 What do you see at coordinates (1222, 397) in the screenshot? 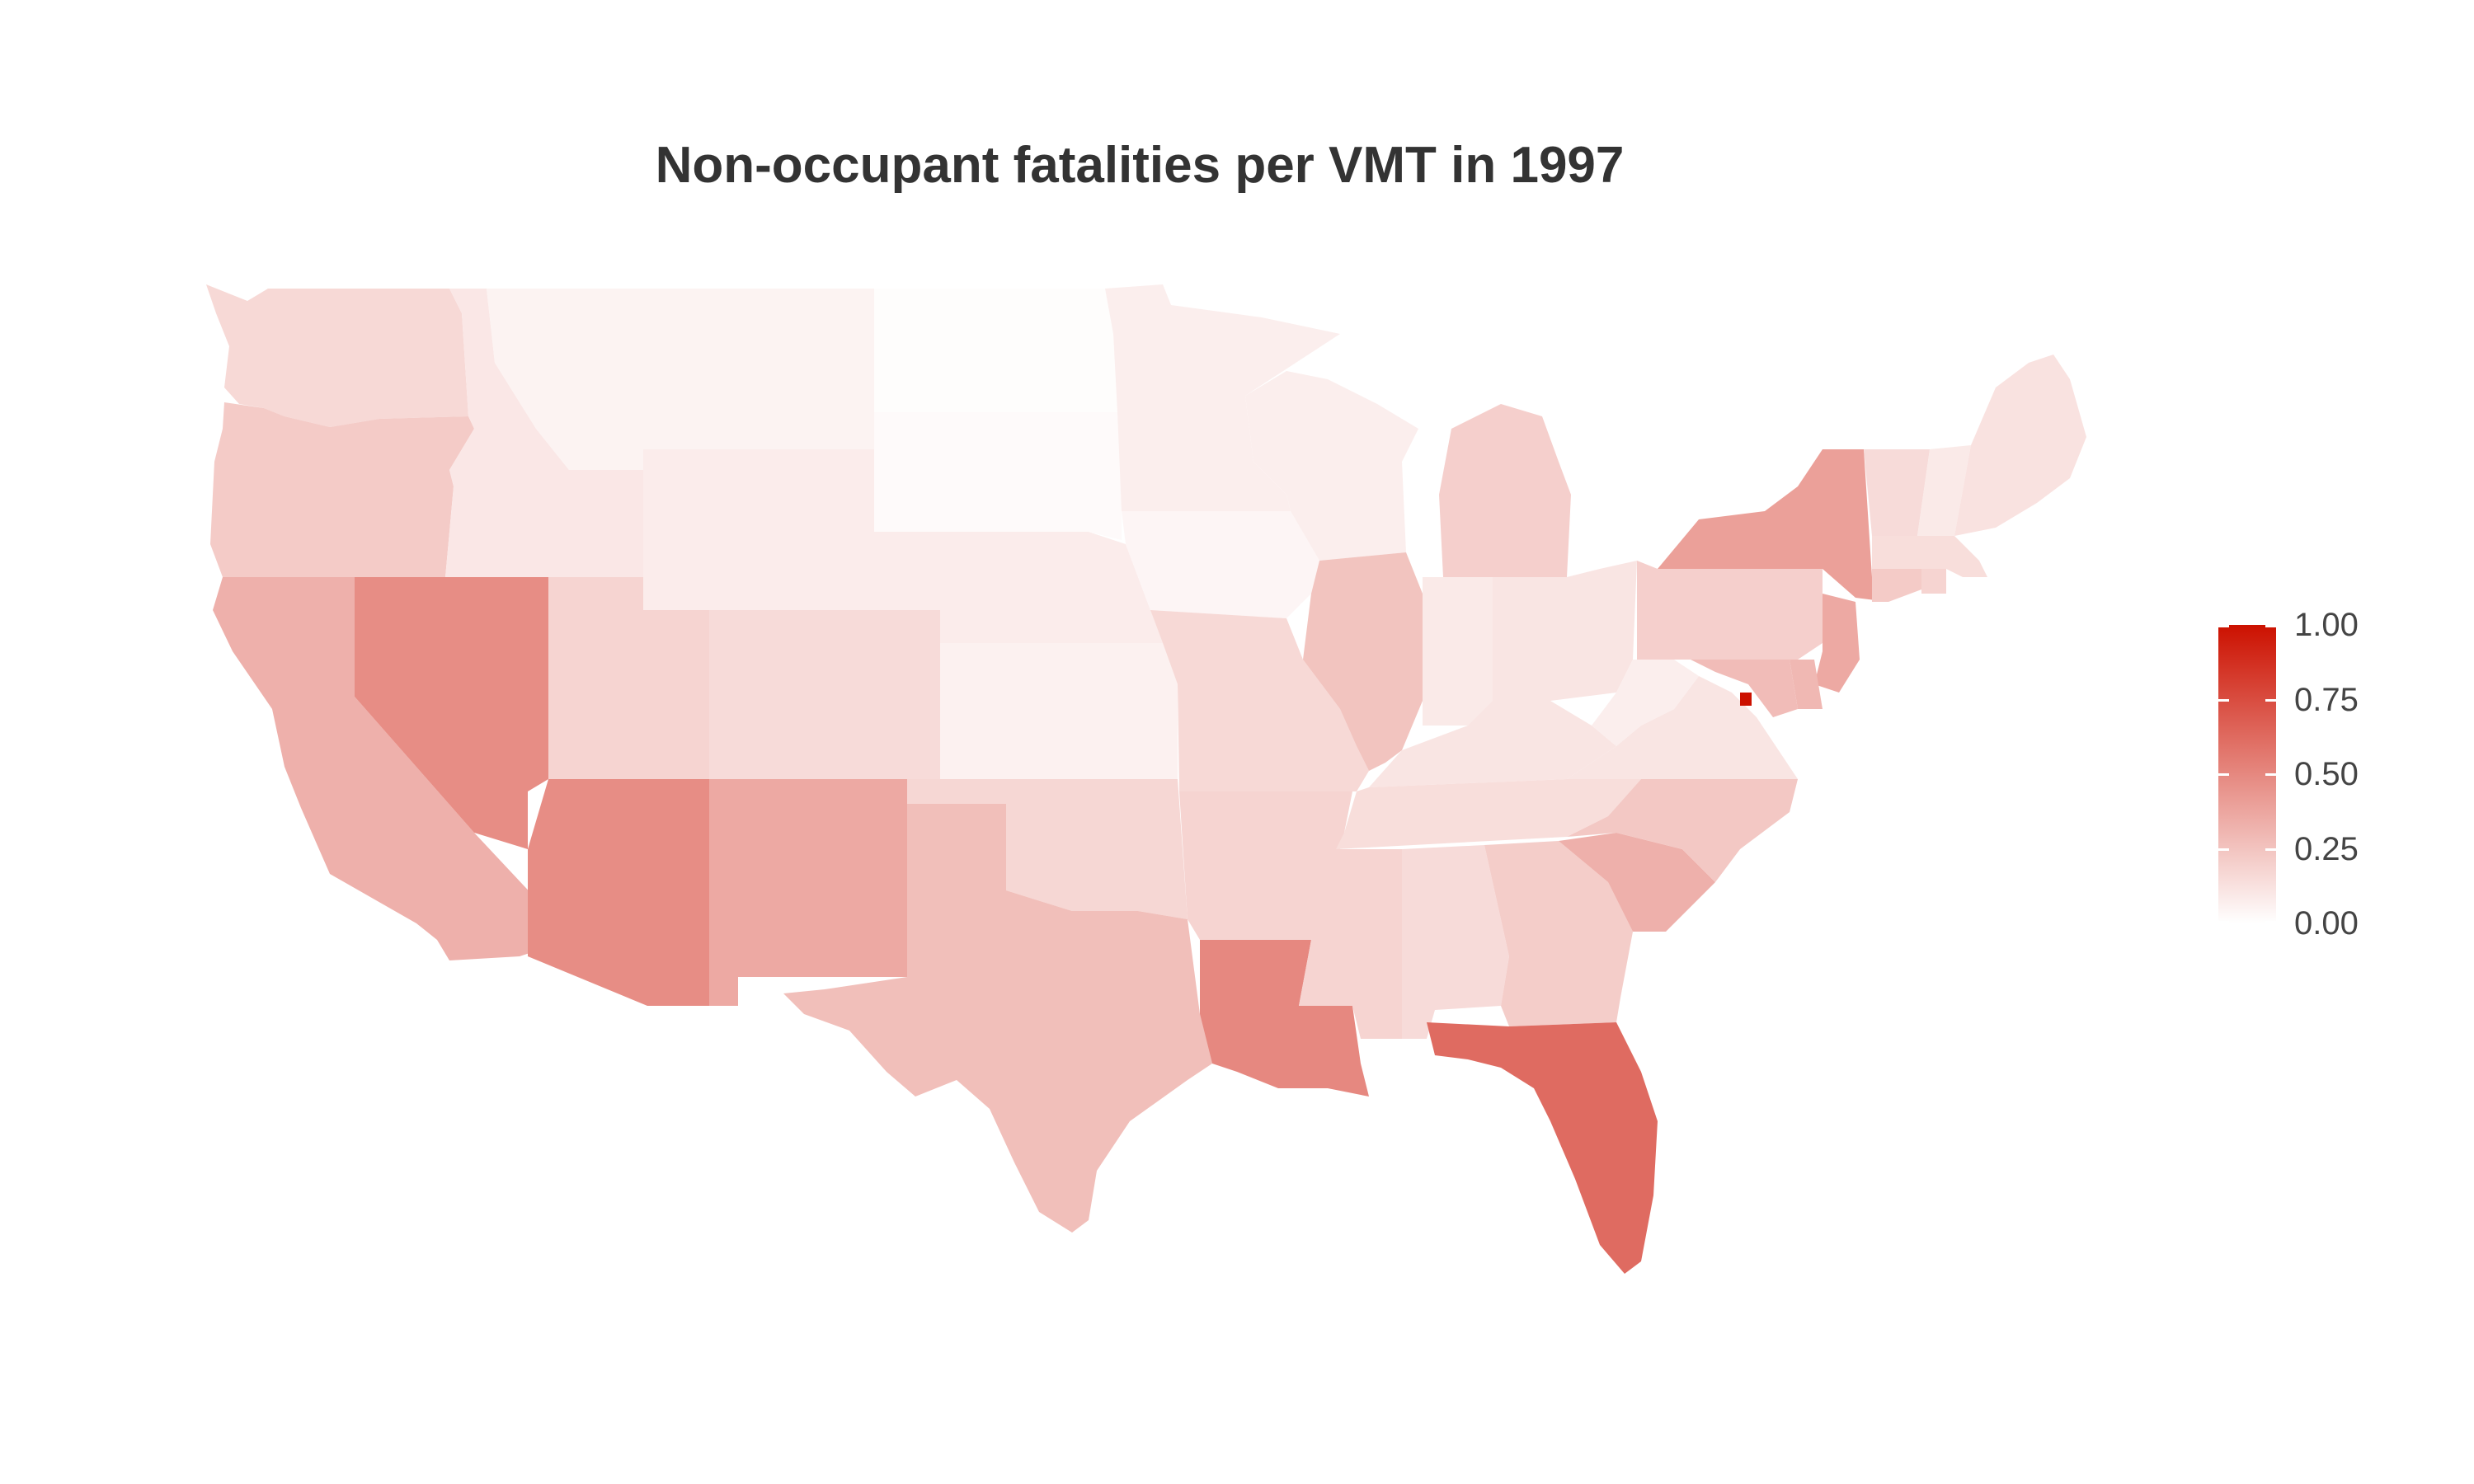
I see `state-mn` at bounding box center [1222, 397].